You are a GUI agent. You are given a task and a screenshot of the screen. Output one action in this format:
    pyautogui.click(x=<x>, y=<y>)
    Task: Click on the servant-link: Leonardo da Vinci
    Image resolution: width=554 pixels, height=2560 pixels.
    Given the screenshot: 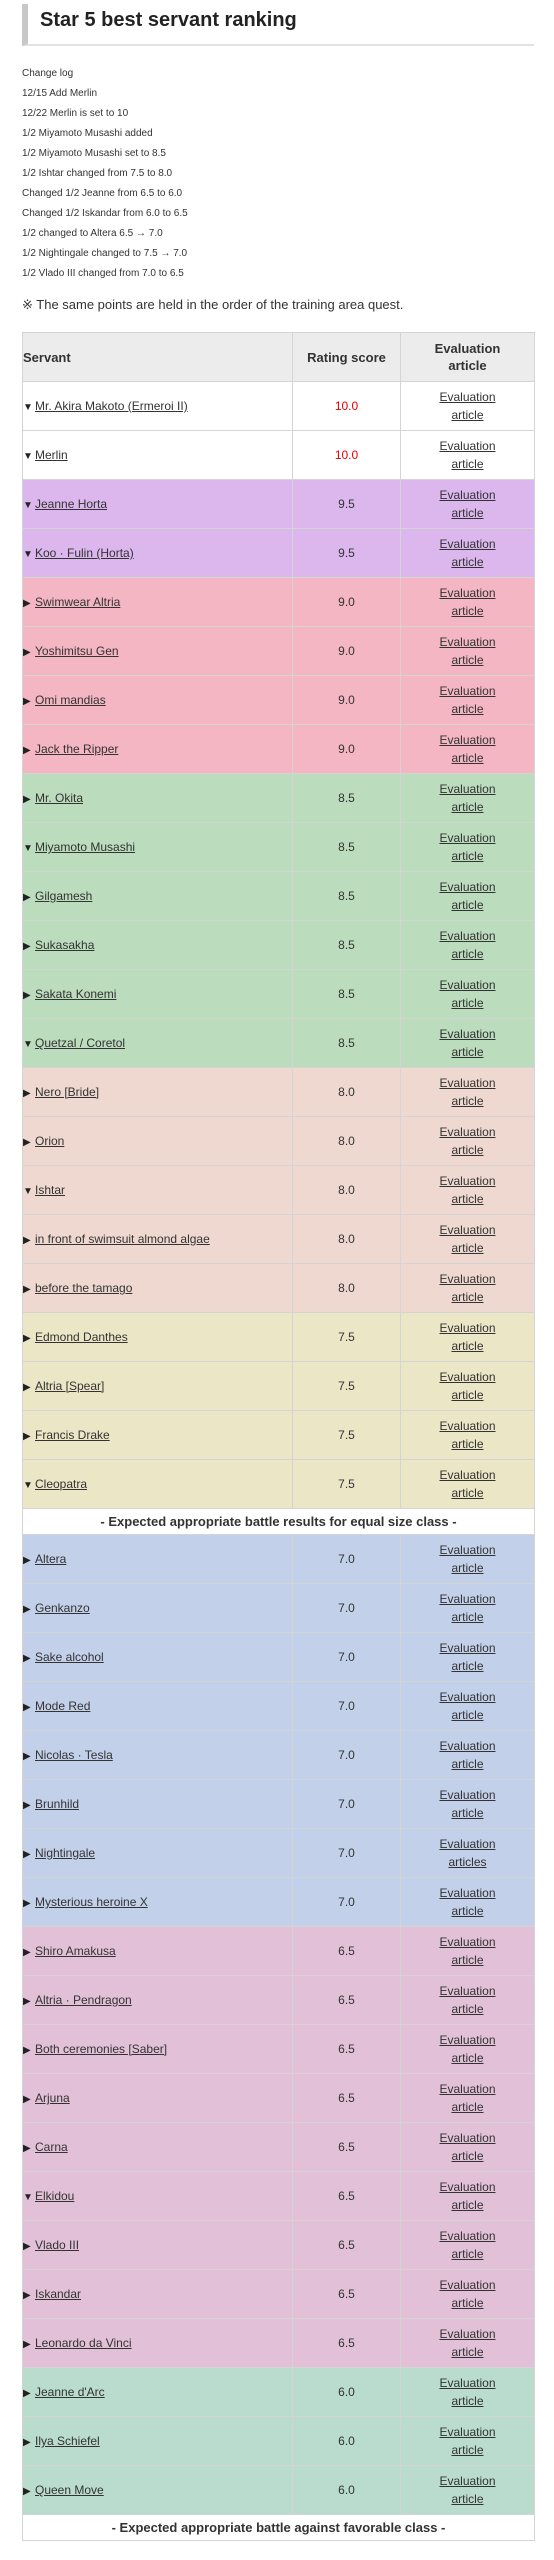 What is the action you would take?
    pyautogui.click(x=83, y=2343)
    